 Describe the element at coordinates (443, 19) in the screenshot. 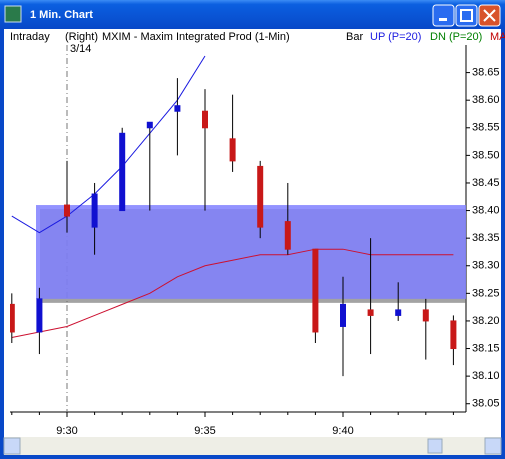

I see `minimize-icon` at that location.